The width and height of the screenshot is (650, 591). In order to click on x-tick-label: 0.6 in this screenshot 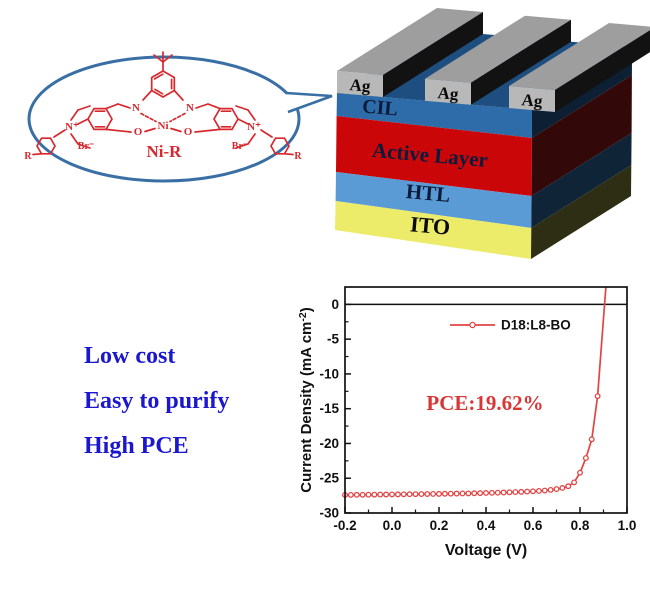, I will do `click(533, 525)`.